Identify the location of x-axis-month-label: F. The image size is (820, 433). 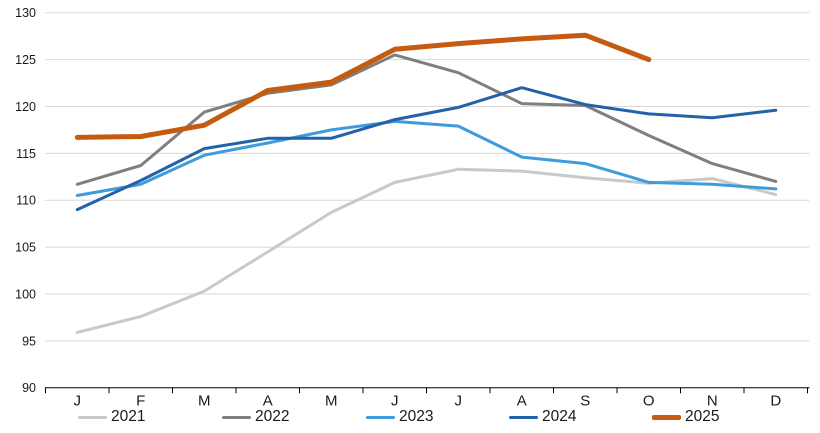
(140, 401).